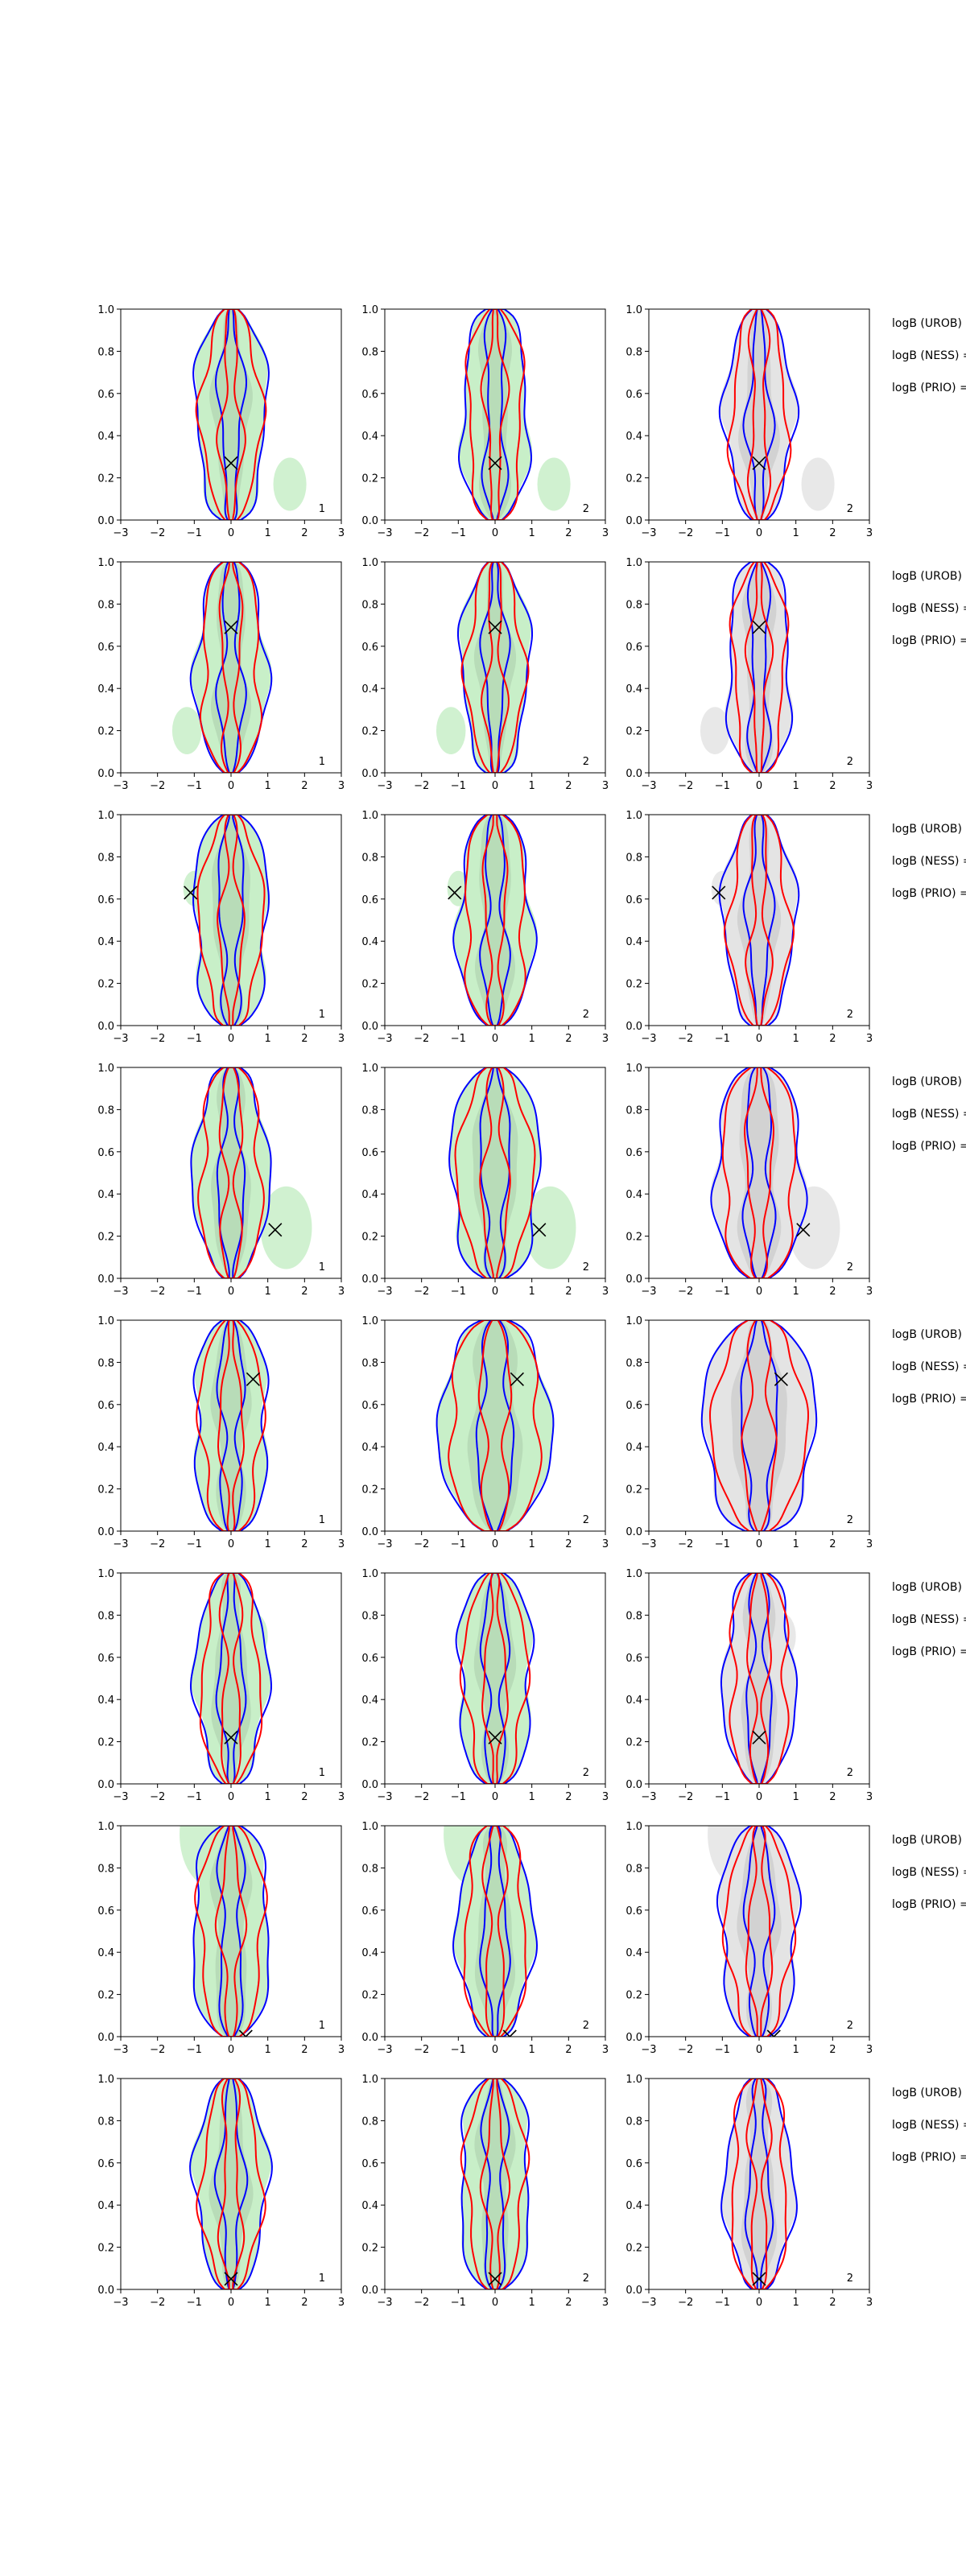 Image resolution: width=966 pixels, height=2576 pixels. I want to click on panel-r3-c1: −3 −2 −1 0 1 2 30.00.20.40.60.81.01, so click(221, 927).